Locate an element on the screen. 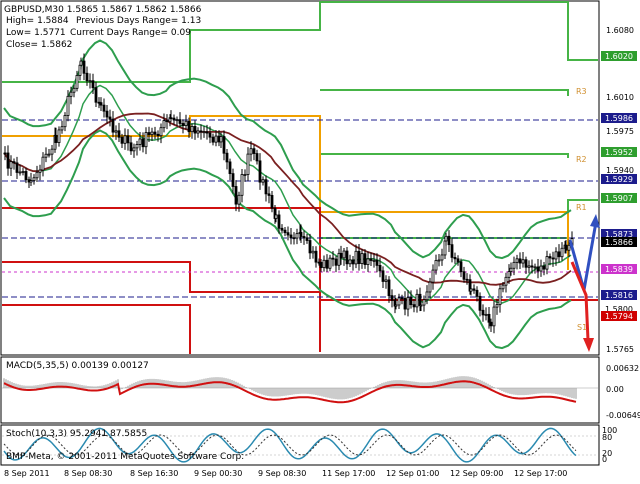  price-axis: 1.6080 1.6010 1.5975 1.5940 1.5765 is located at coordinates (620, 190).